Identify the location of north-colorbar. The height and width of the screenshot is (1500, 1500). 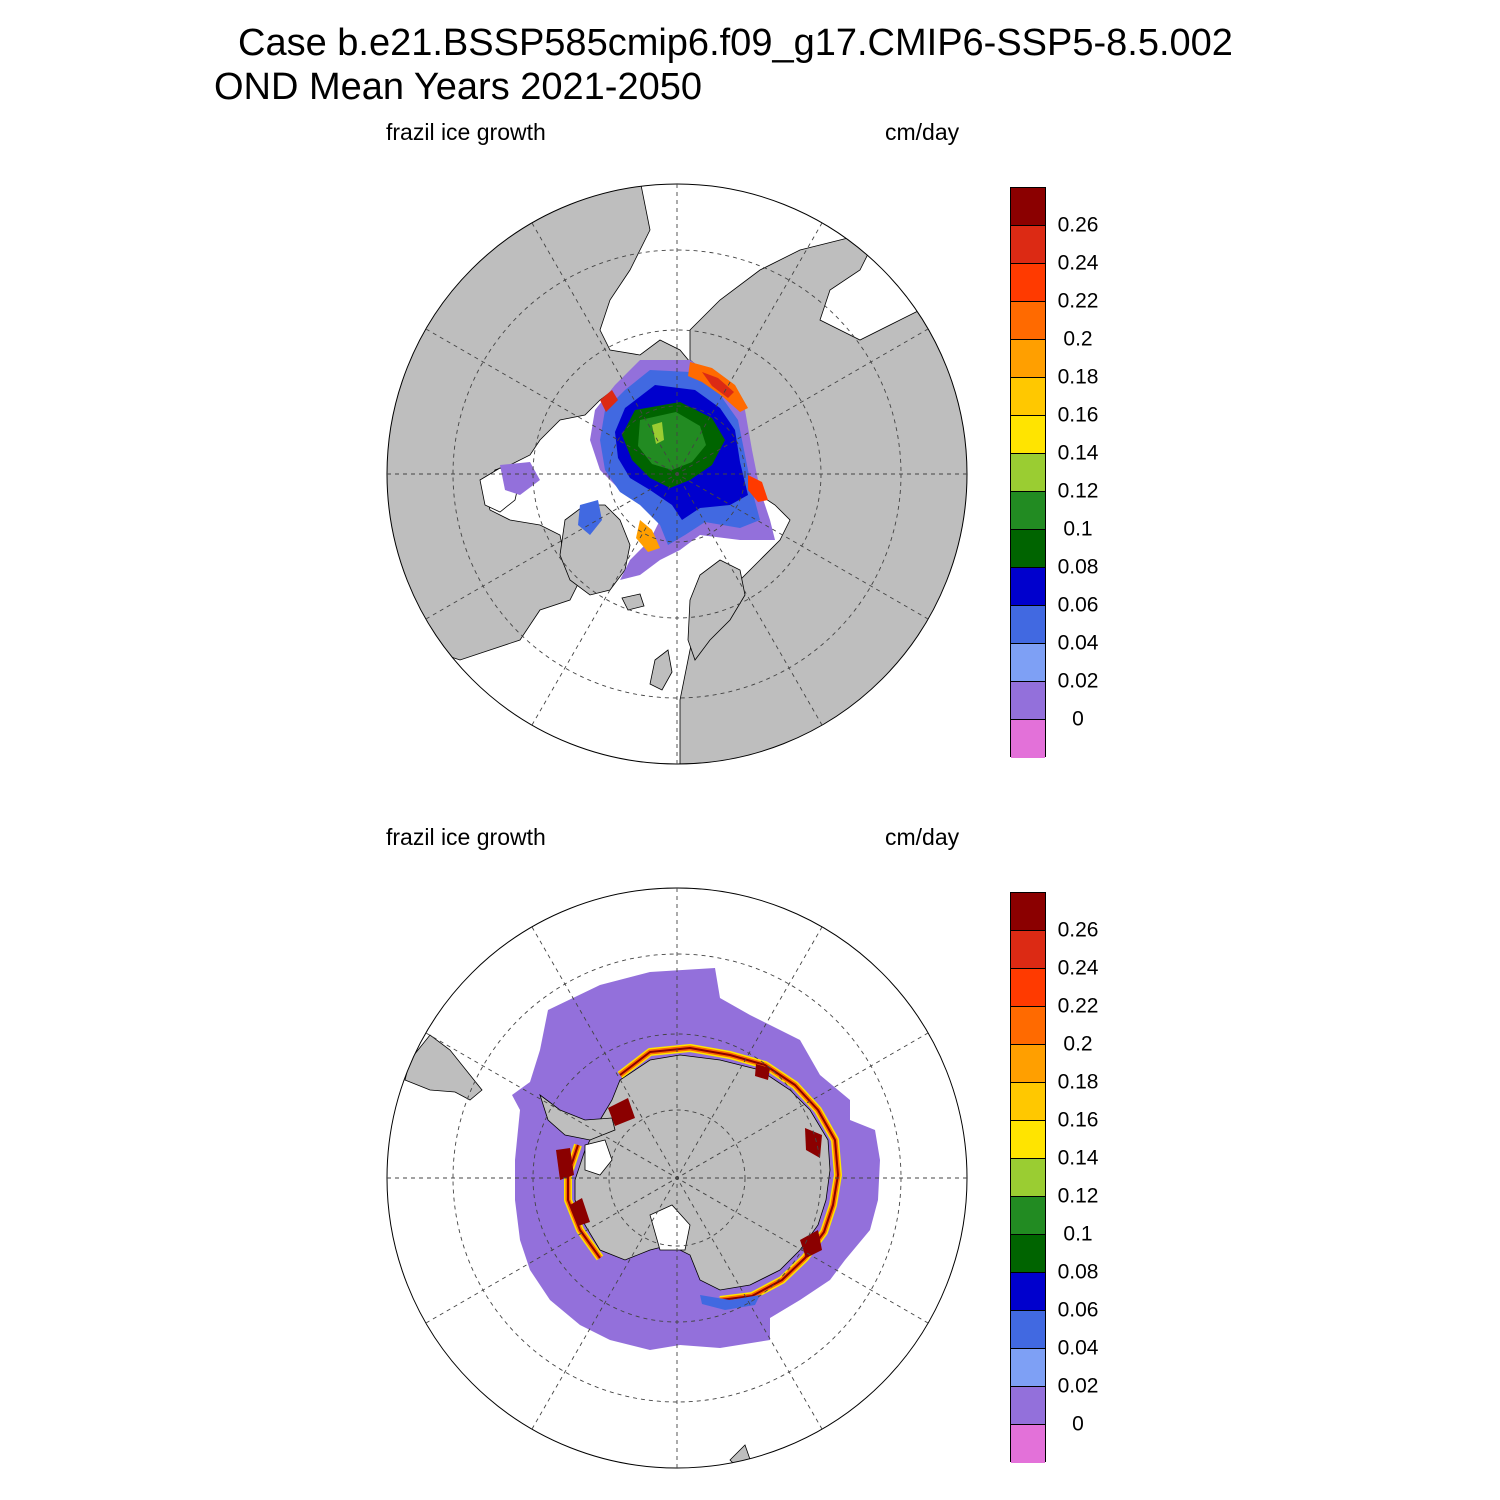
(1028, 472).